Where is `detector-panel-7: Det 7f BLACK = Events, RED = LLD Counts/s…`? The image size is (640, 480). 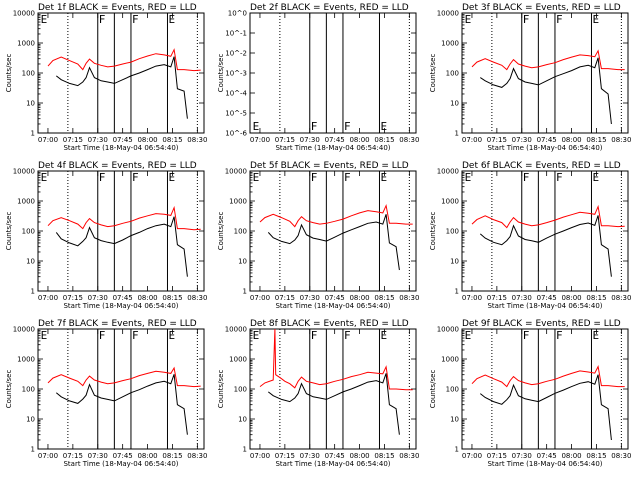
detector-panel-7: Det 7f BLACK = Events, RED = LLD Counts/s… is located at coordinates (106, 393).